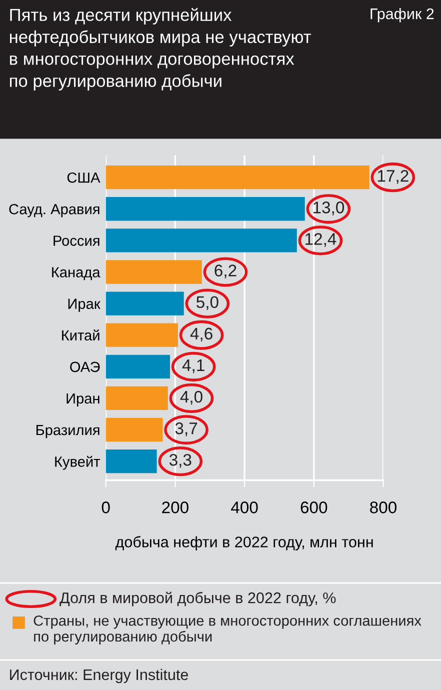  I want to click on x-tick-label: 200, so click(175, 508).